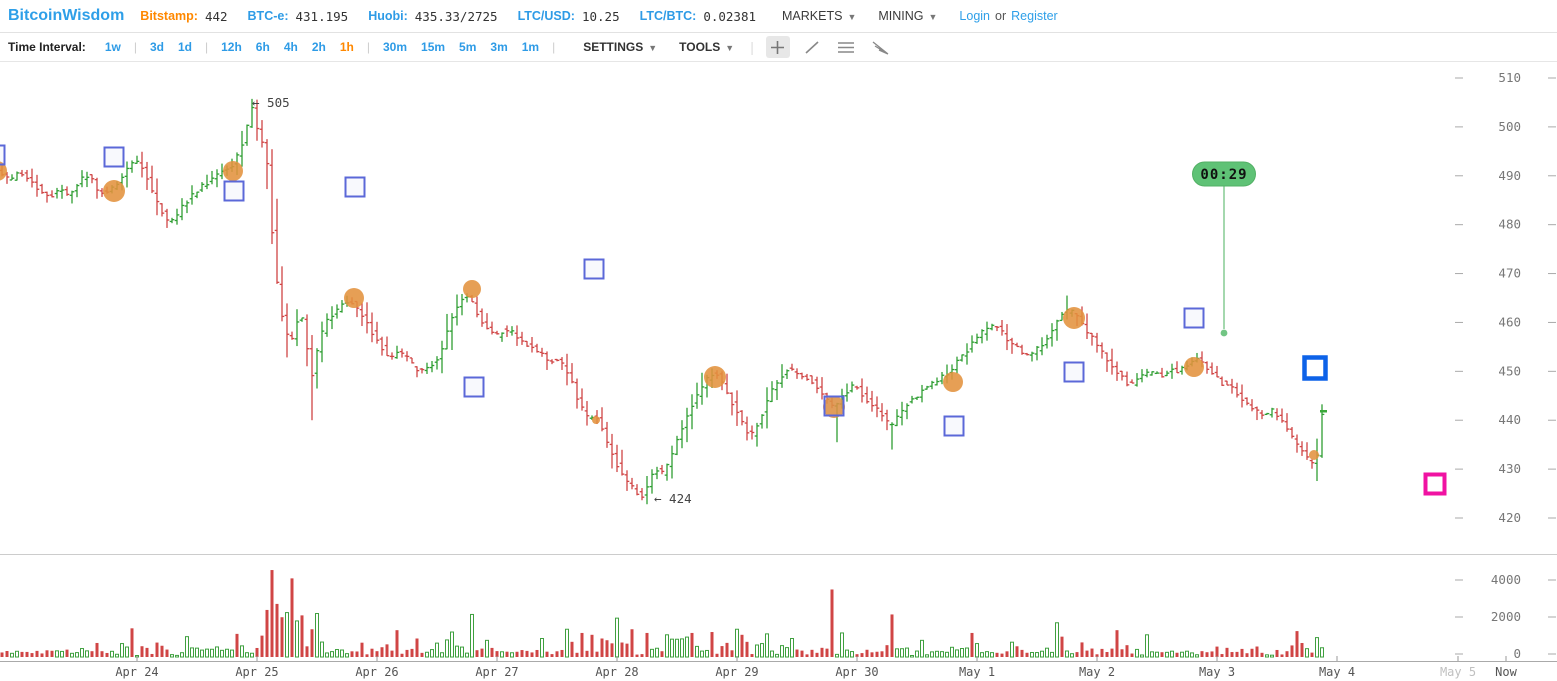 The width and height of the screenshot is (1557, 681). What do you see at coordinates (668, 16) in the screenshot?
I see `ticker-label: LTC/BTC:` at bounding box center [668, 16].